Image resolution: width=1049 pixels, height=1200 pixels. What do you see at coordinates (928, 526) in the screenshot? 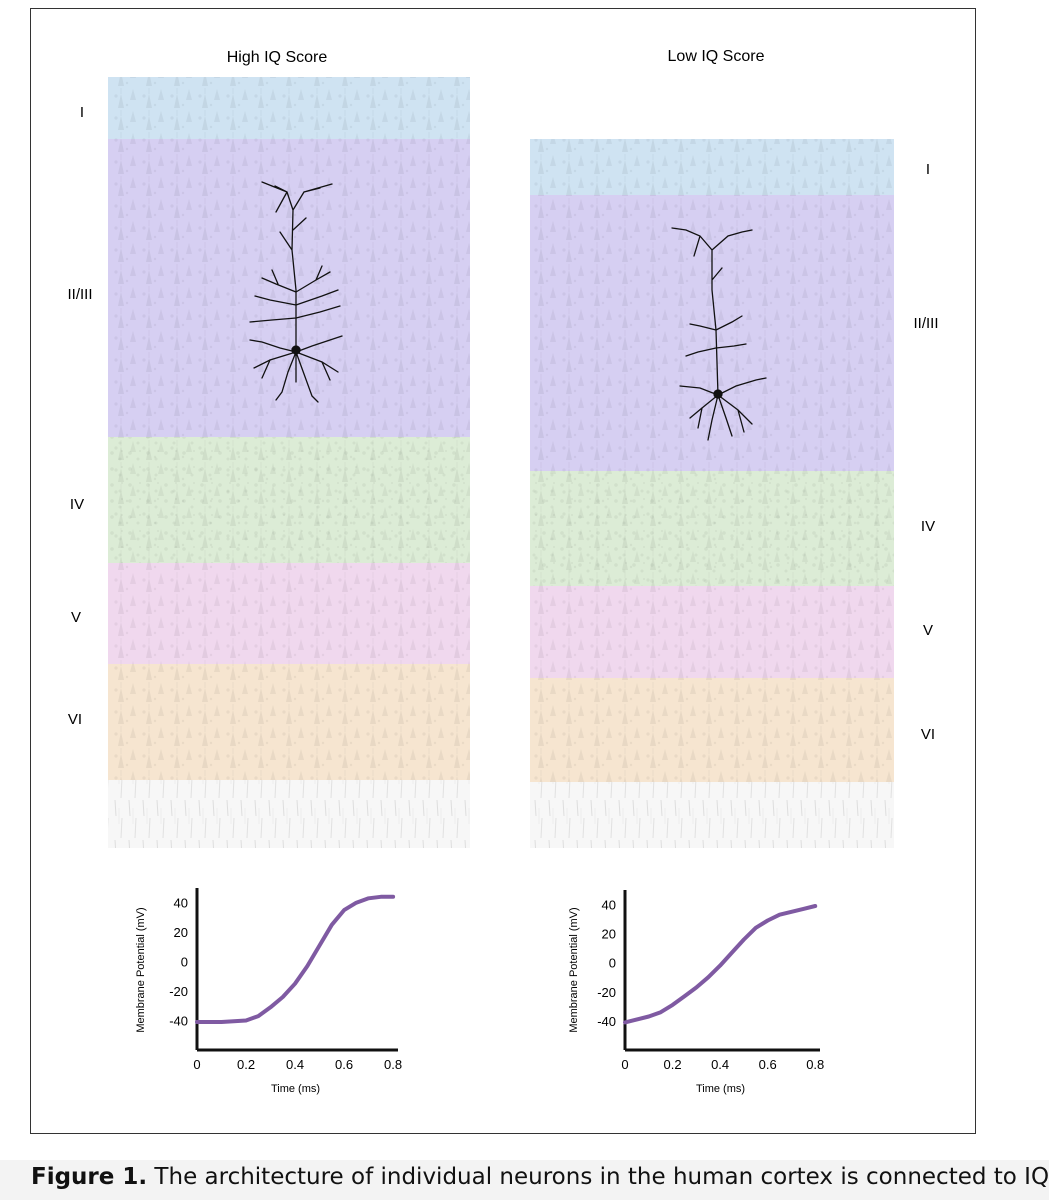
I see `layer-label-IV-low: IV` at bounding box center [928, 526].